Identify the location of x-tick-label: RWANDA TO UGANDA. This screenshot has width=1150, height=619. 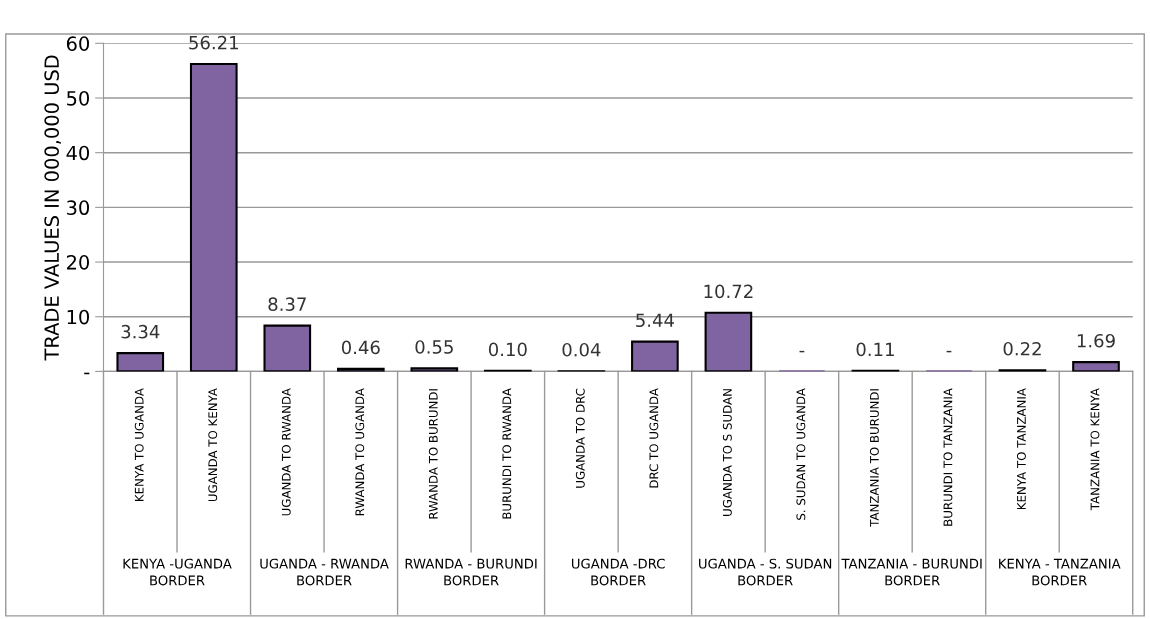
(360, 452).